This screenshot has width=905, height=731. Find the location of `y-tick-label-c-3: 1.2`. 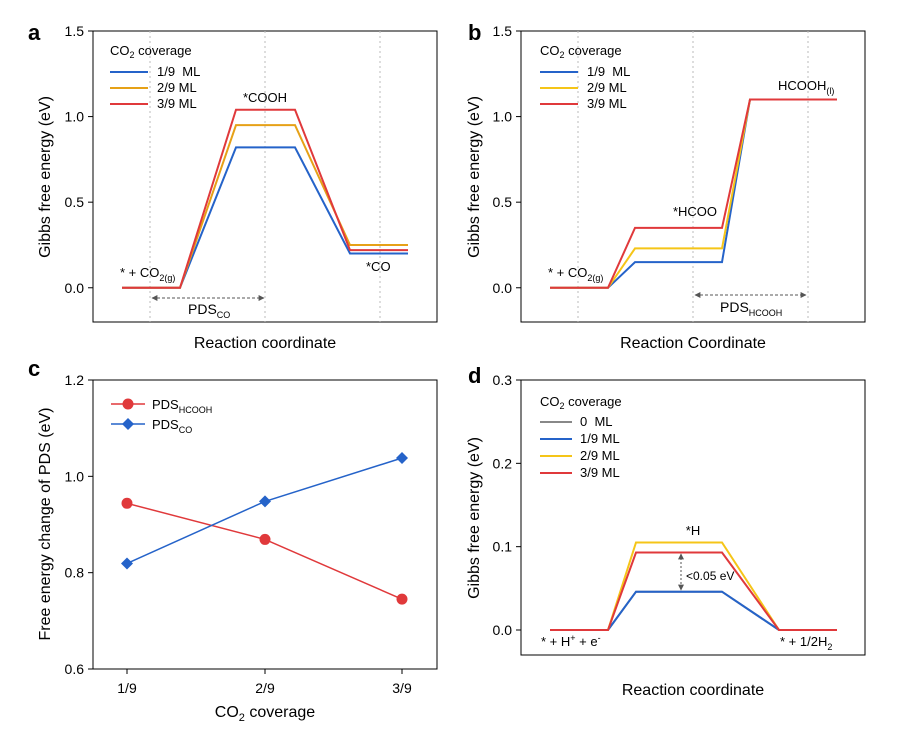

y-tick-label-c-3: 1.2 is located at coordinates (75, 380).